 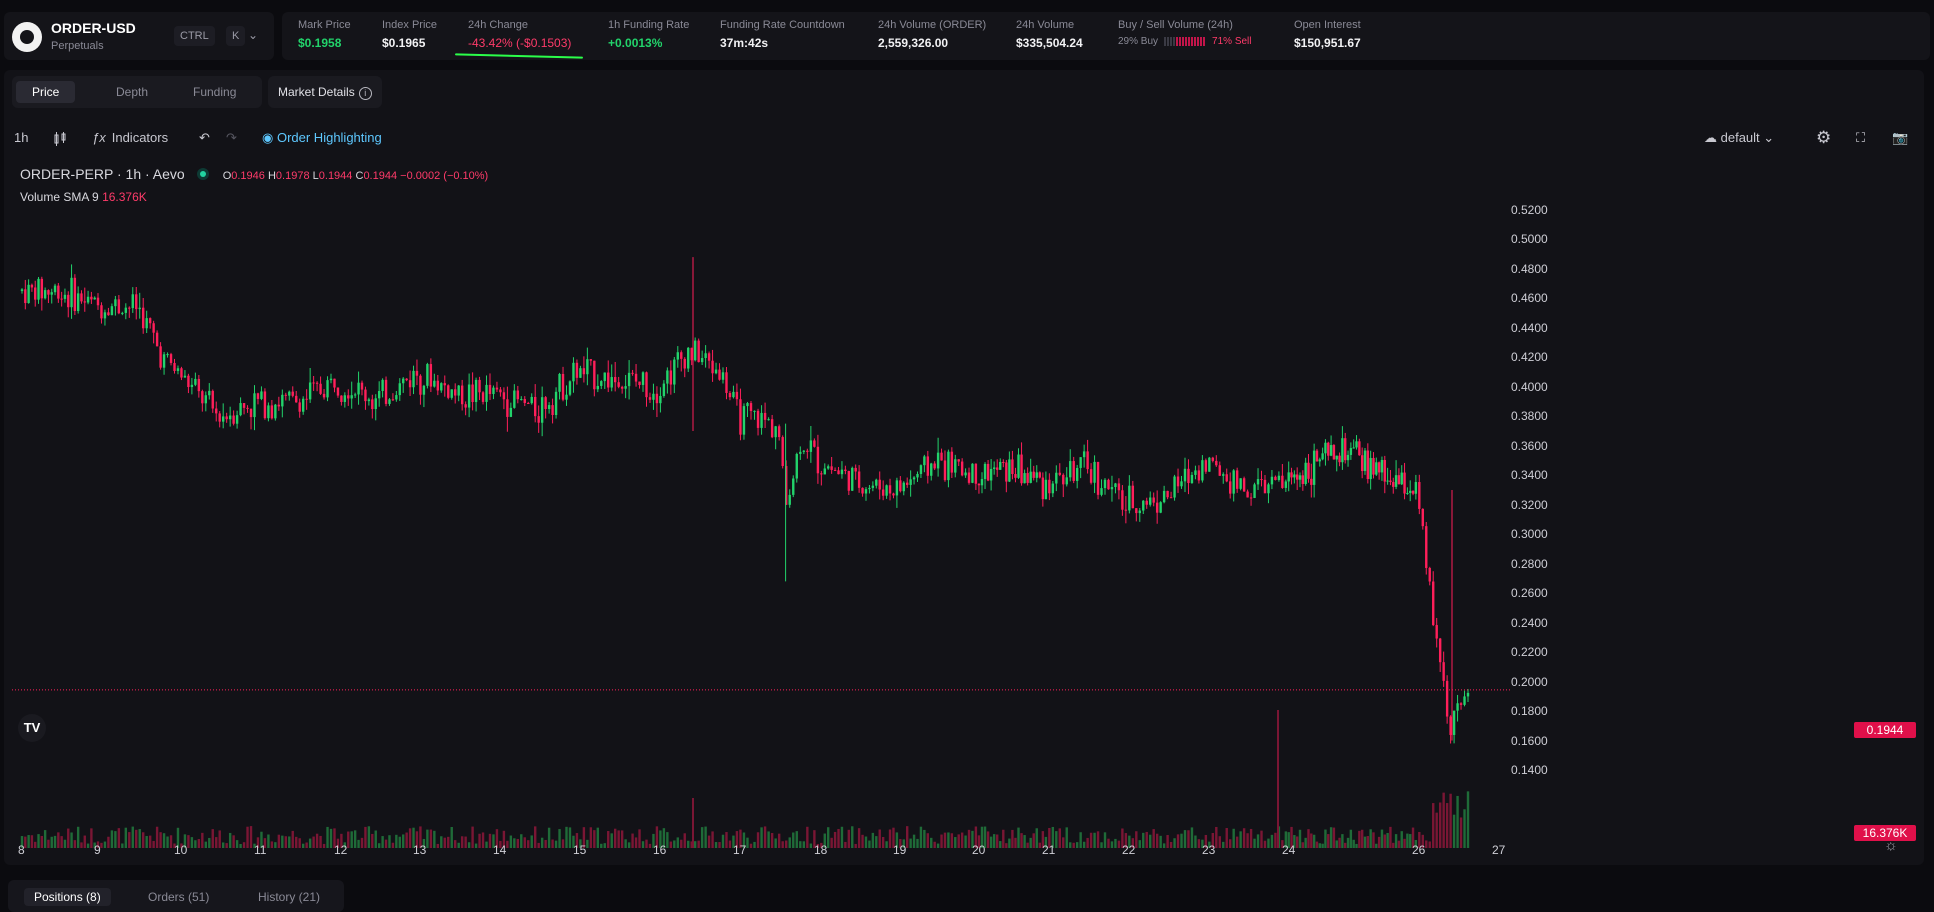 I want to click on settings-gear-icon: ⚙, so click(x=1824, y=137).